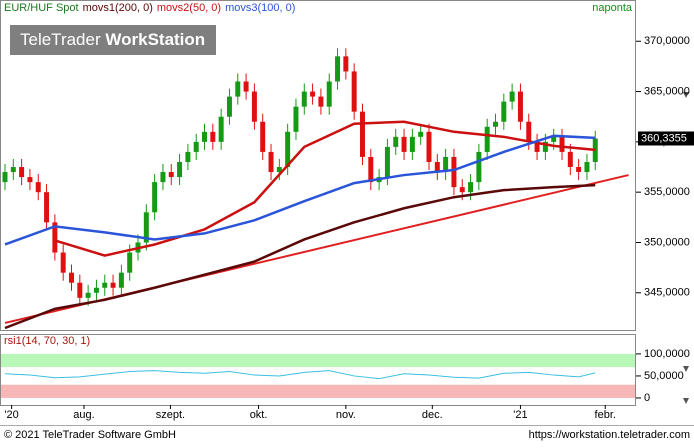 This screenshot has width=694, height=448. I want to click on watermark-product: WorkStation, so click(155, 39).